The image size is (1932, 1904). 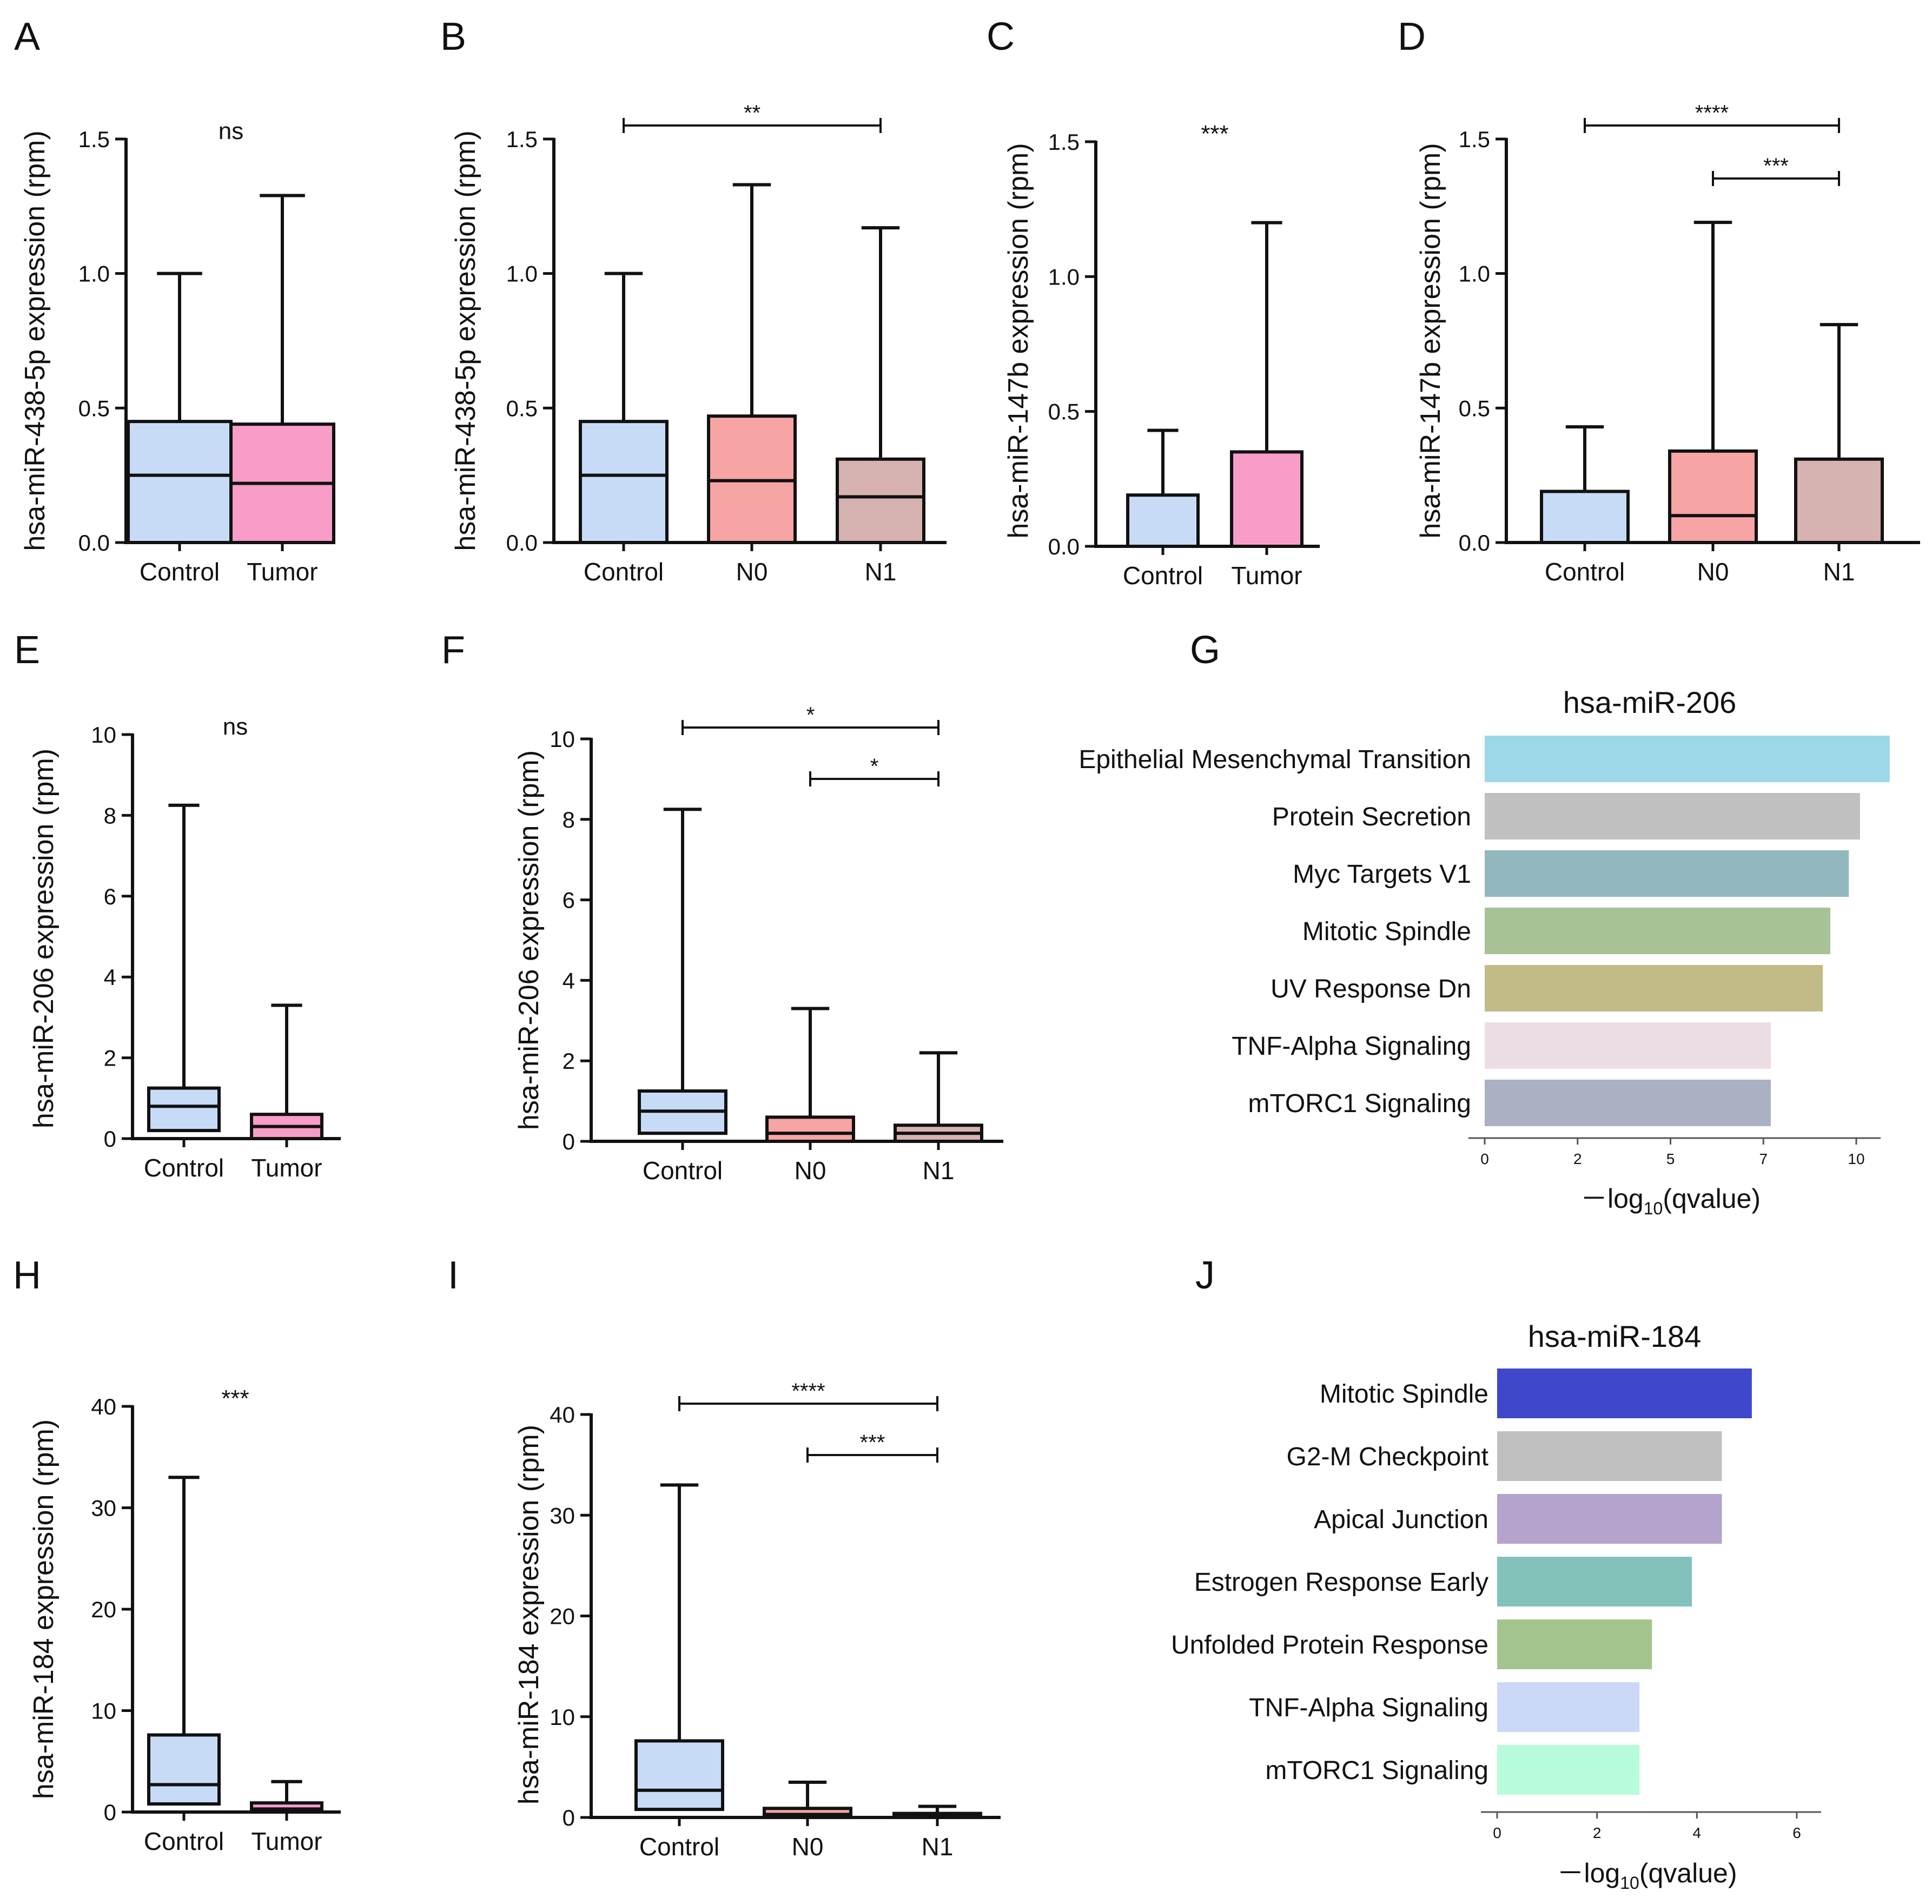 What do you see at coordinates (453, 650) in the screenshot?
I see `panel-letter: F` at bounding box center [453, 650].